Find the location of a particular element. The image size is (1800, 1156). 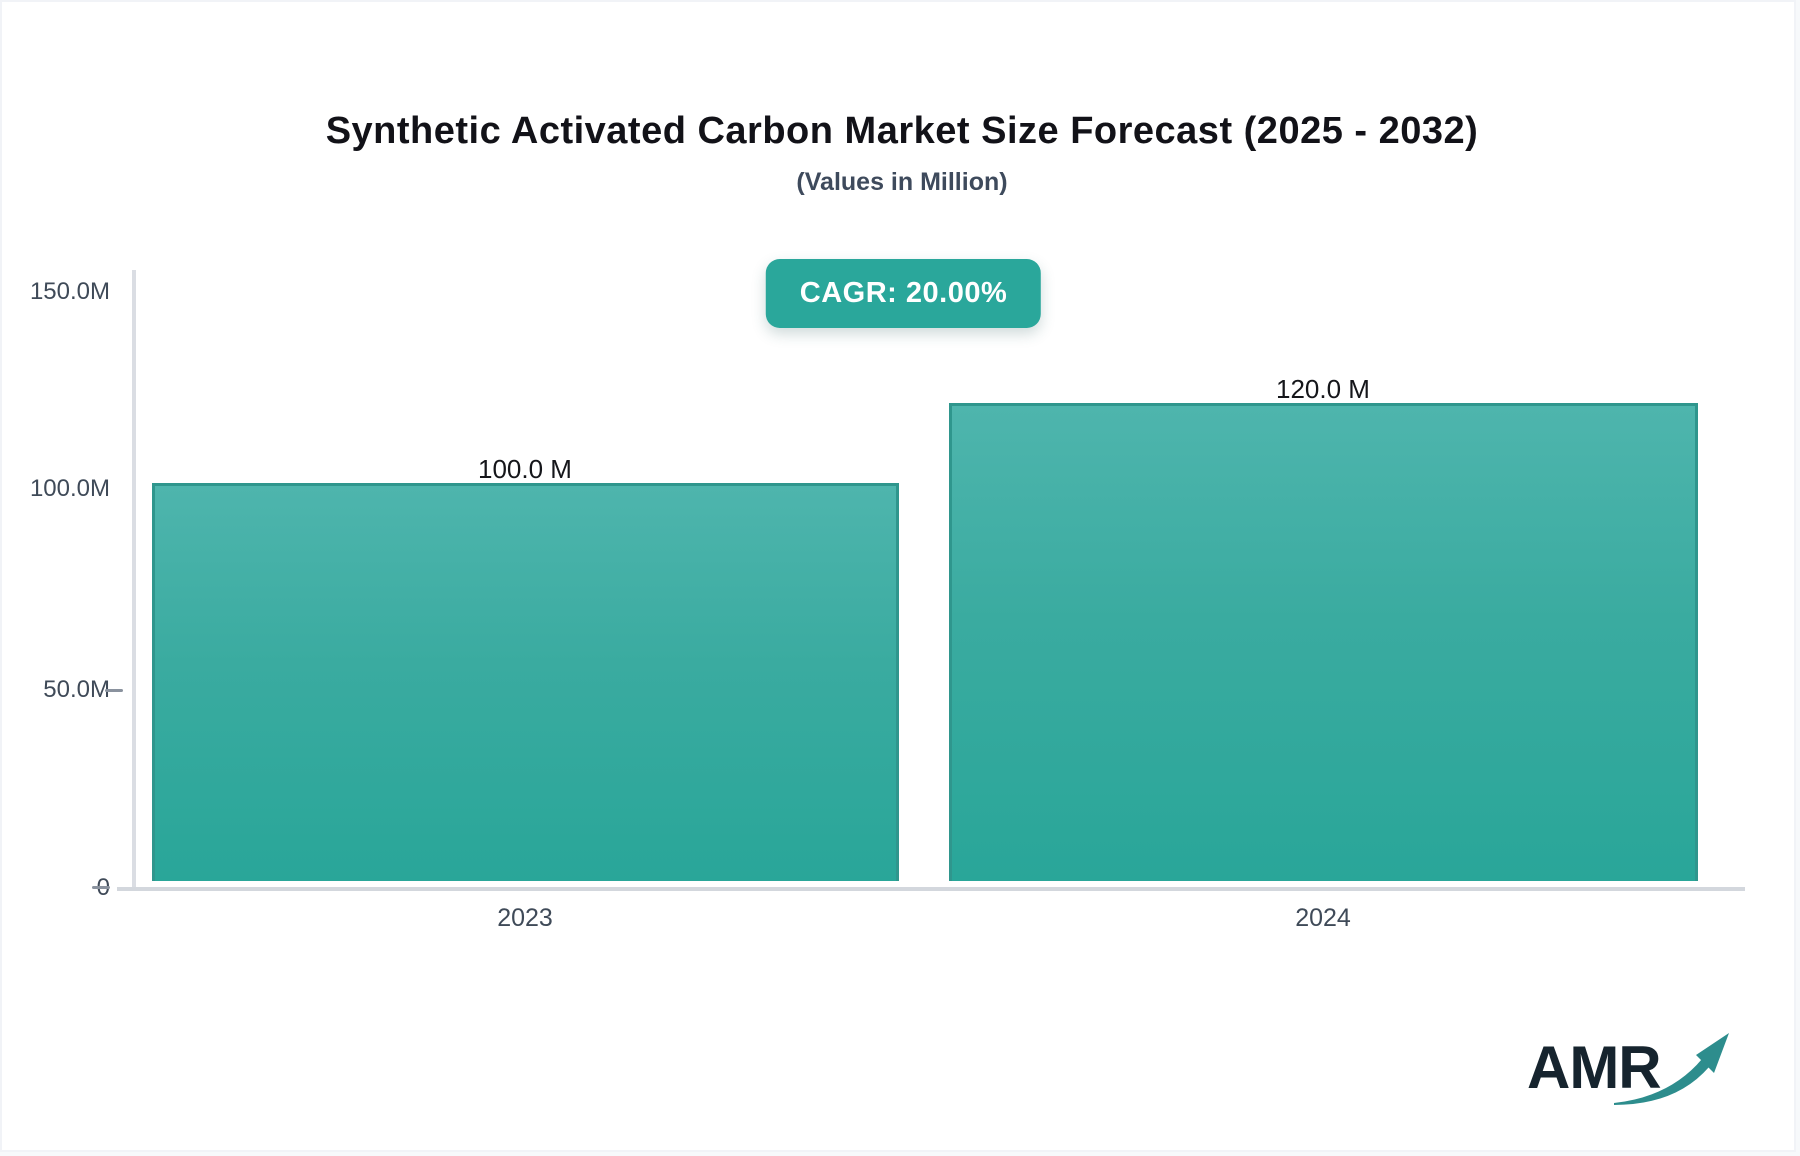

y-axis-line is located at coordinates (134, 580).